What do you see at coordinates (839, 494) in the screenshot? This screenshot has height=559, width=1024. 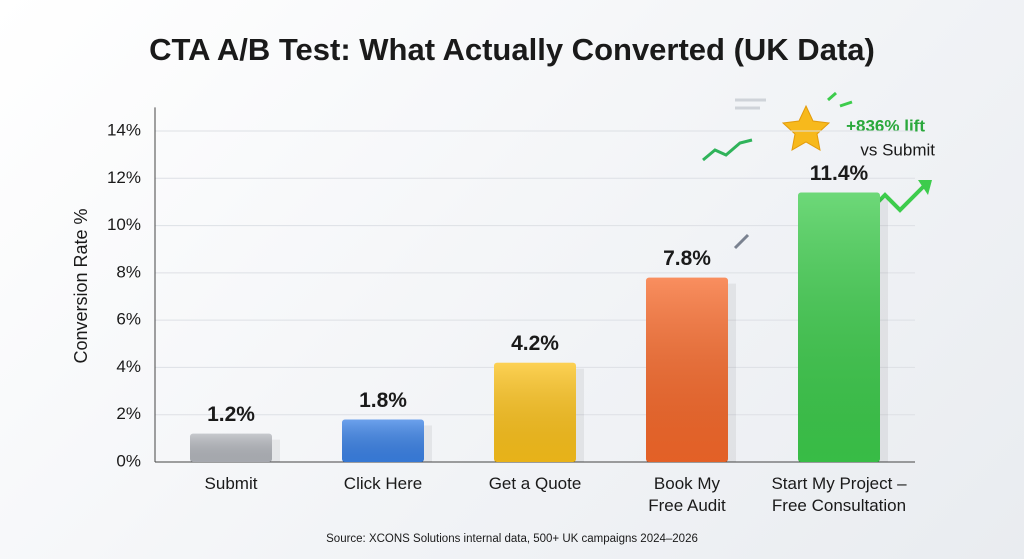 I see `x-tick-label: Start My Project – Free Consultation` at bounding box center [839, 494].